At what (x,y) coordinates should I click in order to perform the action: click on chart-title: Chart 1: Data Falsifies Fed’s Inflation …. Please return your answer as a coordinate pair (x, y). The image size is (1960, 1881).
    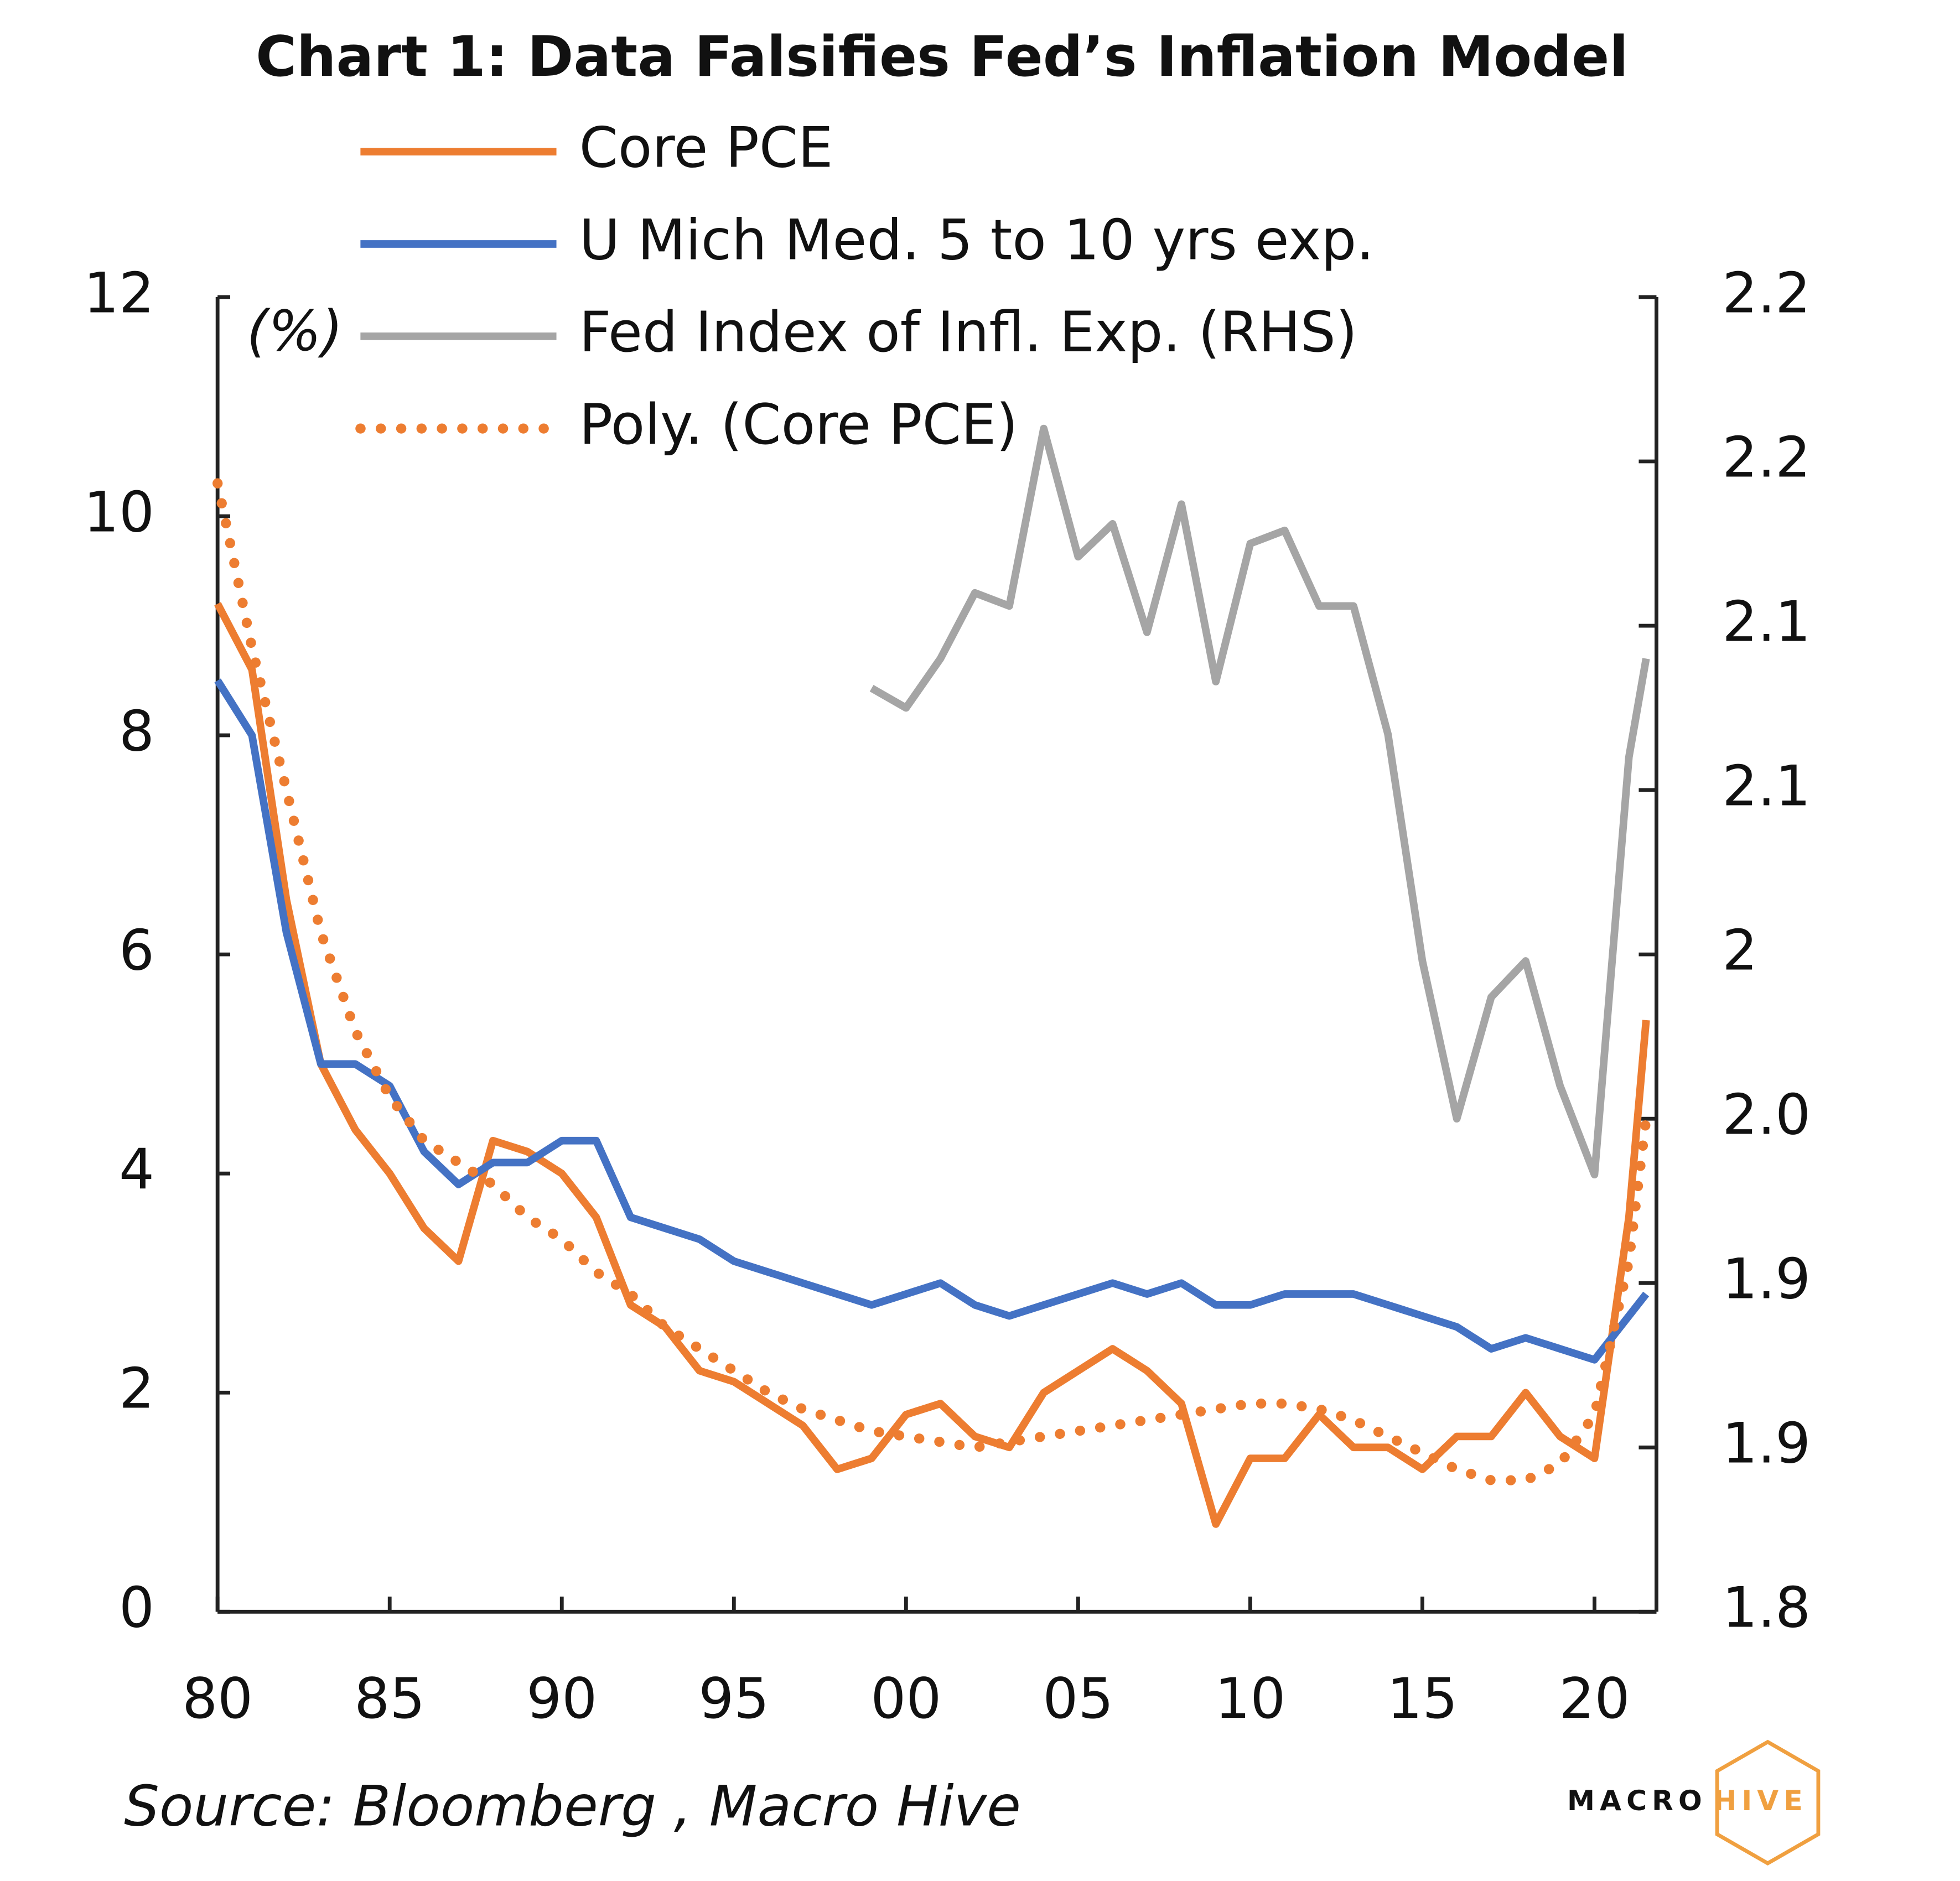
    Looking at the image, I should click on (943, 56).